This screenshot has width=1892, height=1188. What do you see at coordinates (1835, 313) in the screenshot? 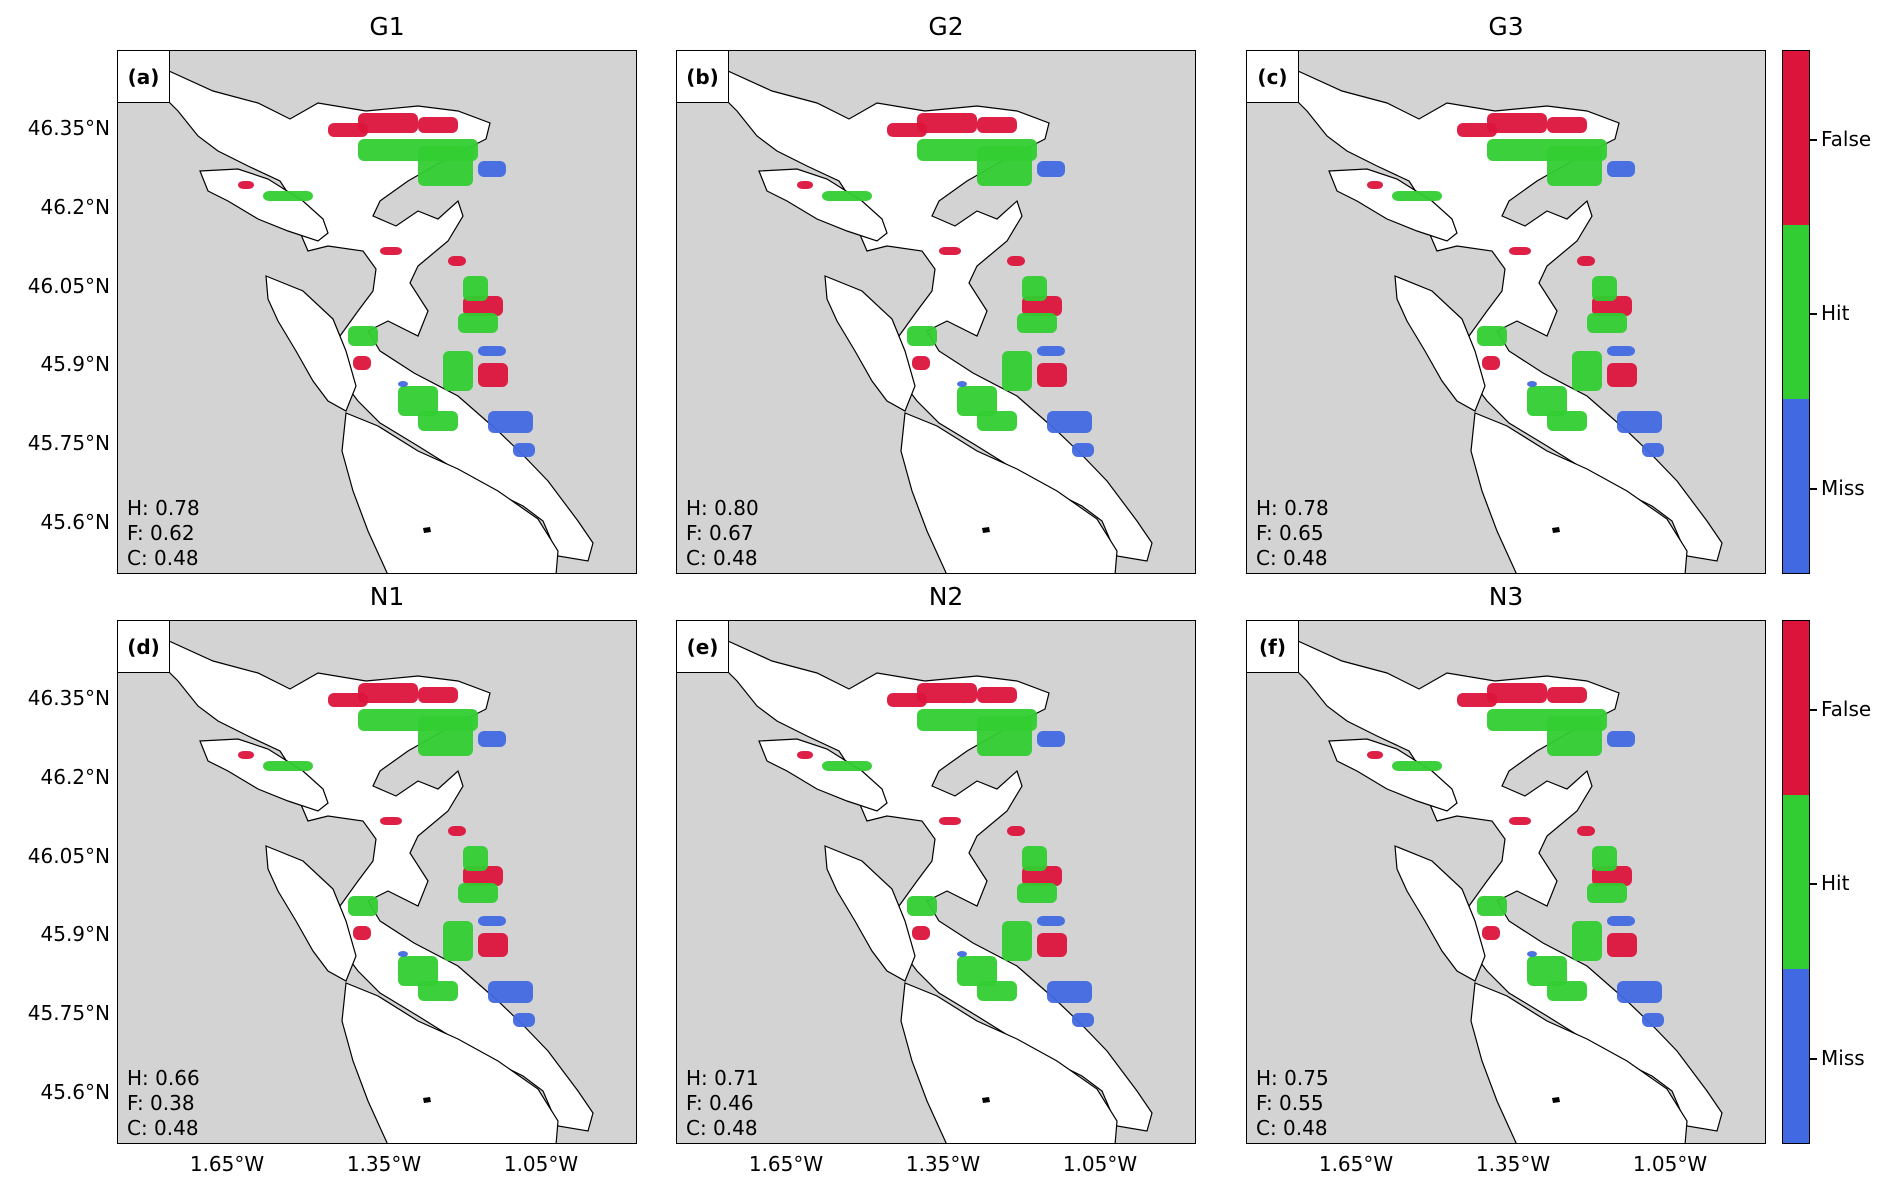
I see `colorbar-label-hit: Hit` at bounding box center [1835, 313].